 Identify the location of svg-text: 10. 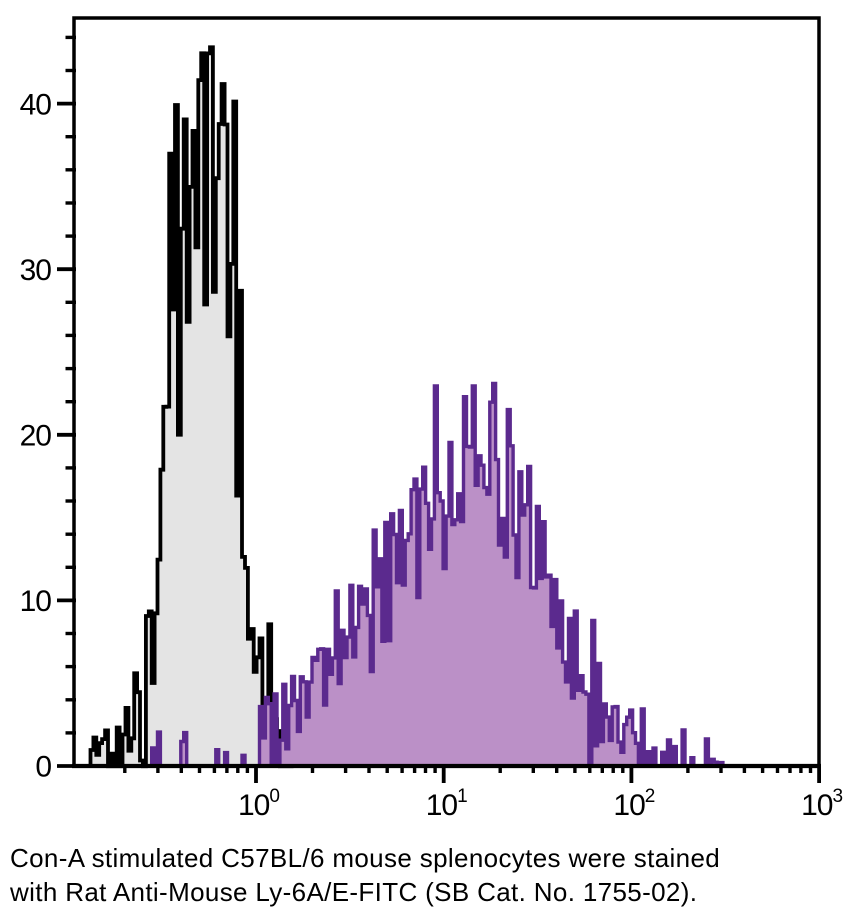
(36, 601).